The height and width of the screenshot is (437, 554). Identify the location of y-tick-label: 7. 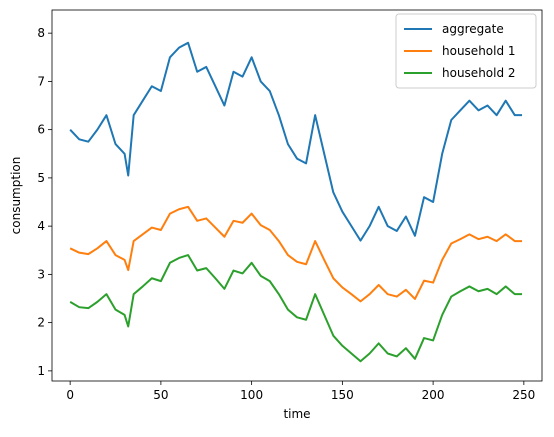
(41, 81).